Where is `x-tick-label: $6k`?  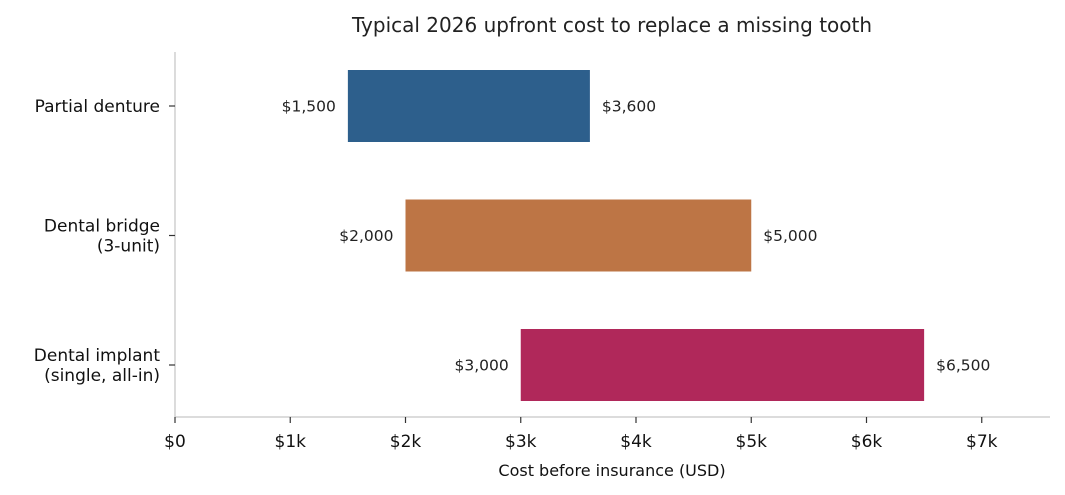
x-tick-label: $6k is located at coordinates (867, 442).